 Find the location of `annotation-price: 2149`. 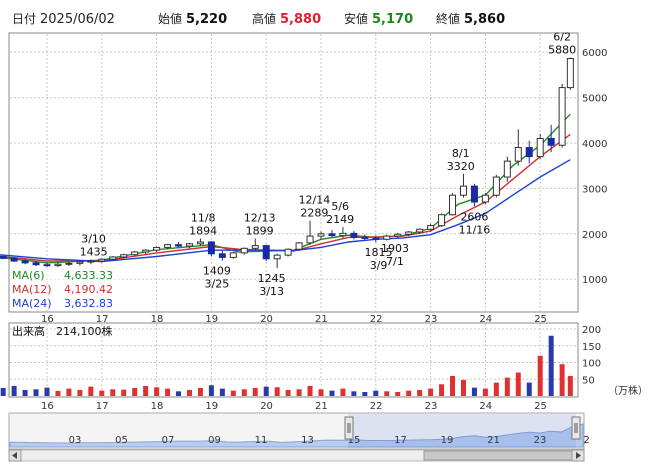

annotation-price: 2149 is located at coordinates (340, 219).